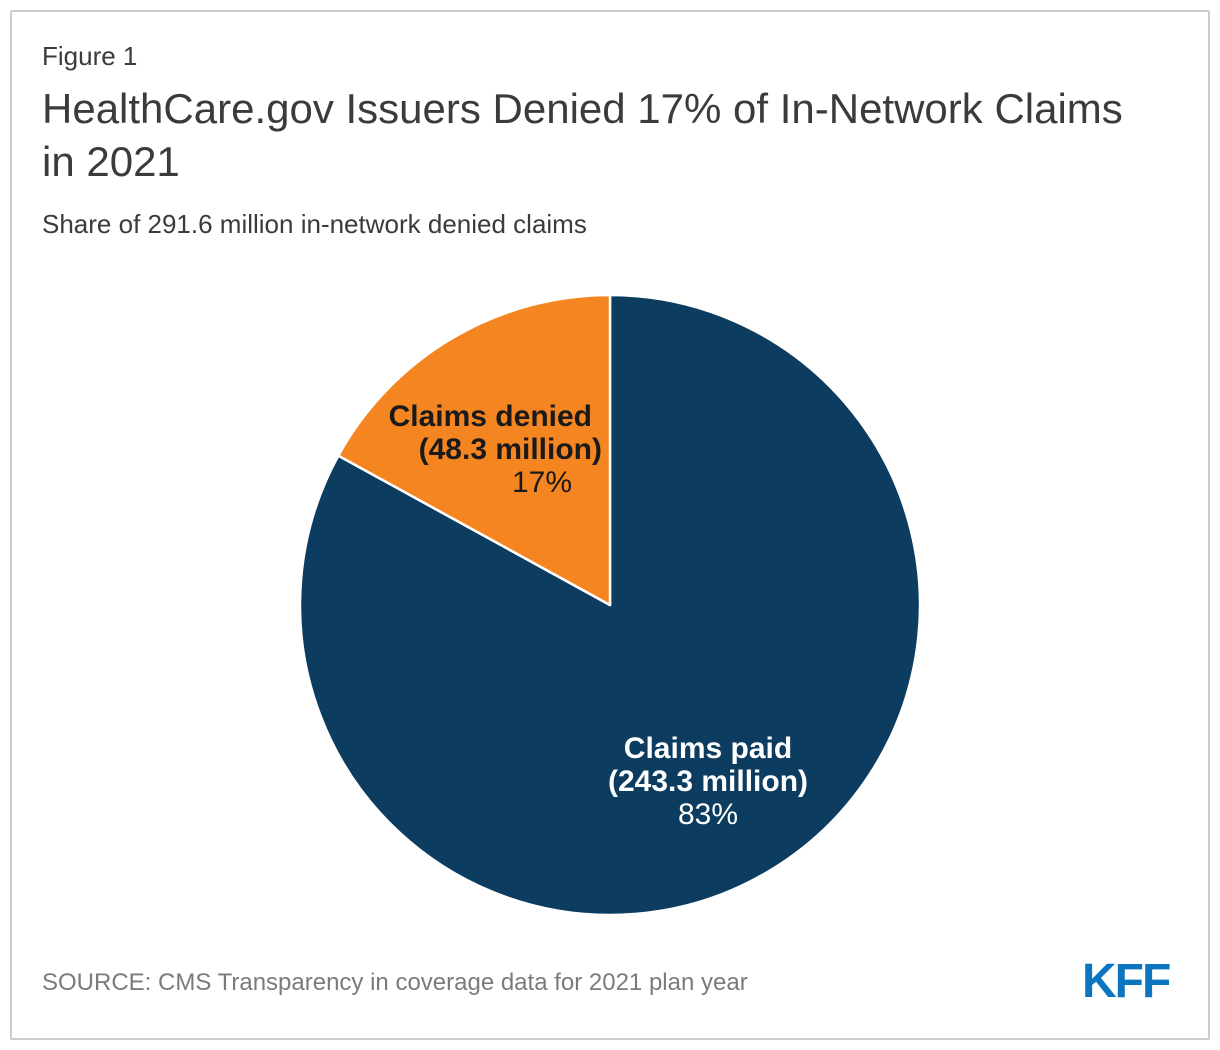 The width and height of the screenshot is (1220, 1050). I want to click on slice-label-claims-denied: Claims denied (48.3 million) 17%, so click(470, 449).